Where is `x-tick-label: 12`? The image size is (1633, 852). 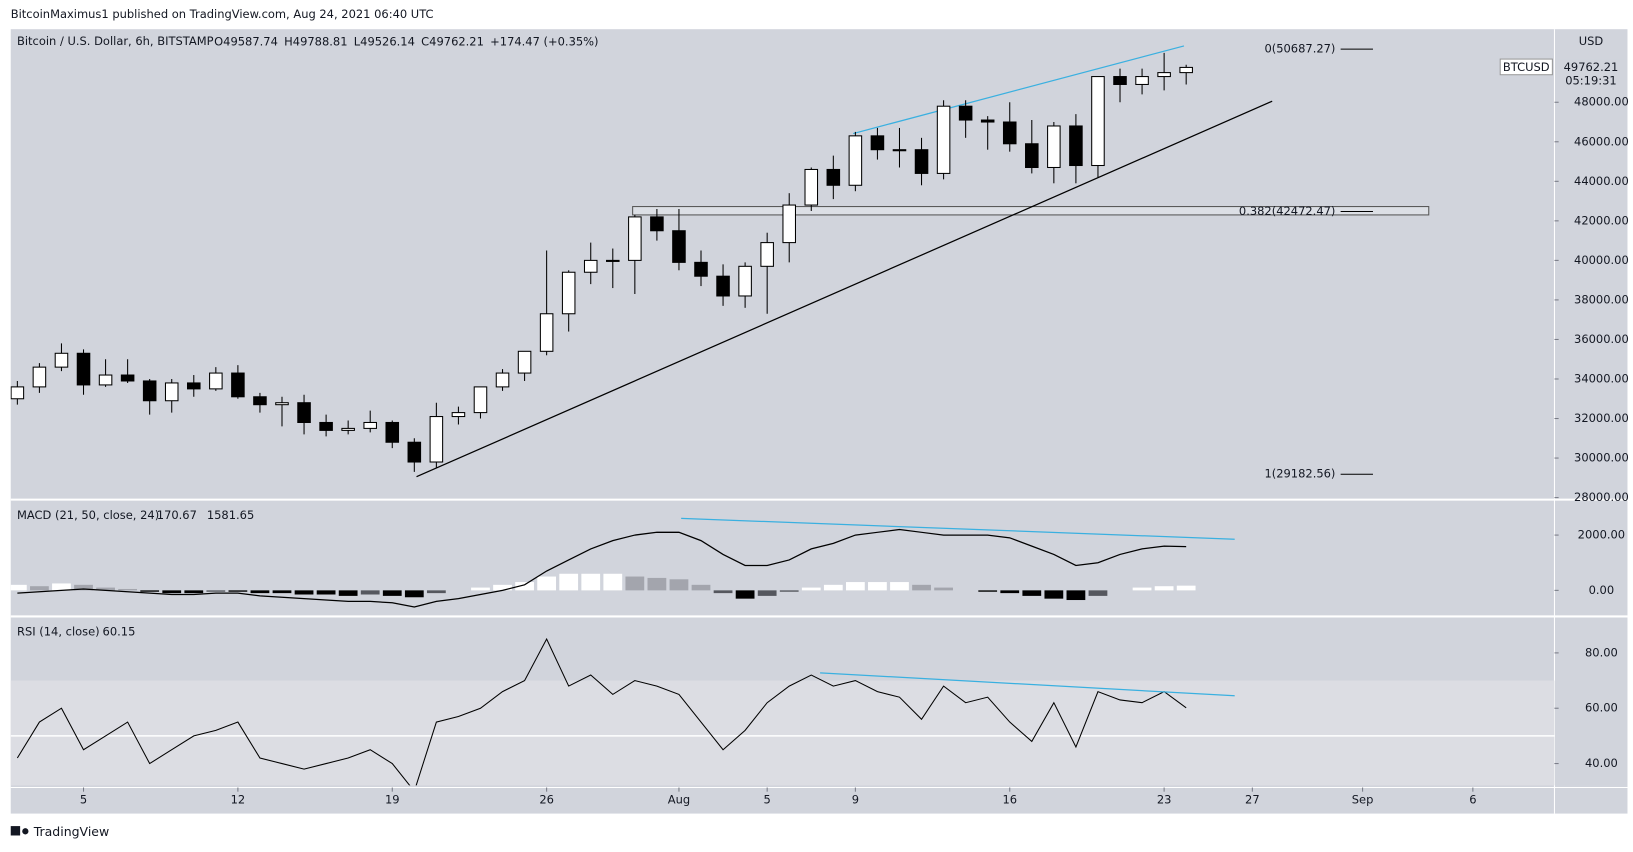 x-tick-label: 12 is located at coordinates (238, 800).